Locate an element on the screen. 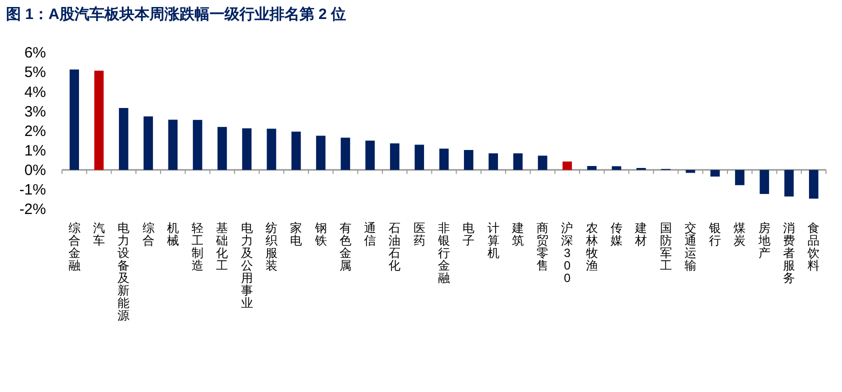  x-tick-label: 综合 is located at coordinates (148, 234).